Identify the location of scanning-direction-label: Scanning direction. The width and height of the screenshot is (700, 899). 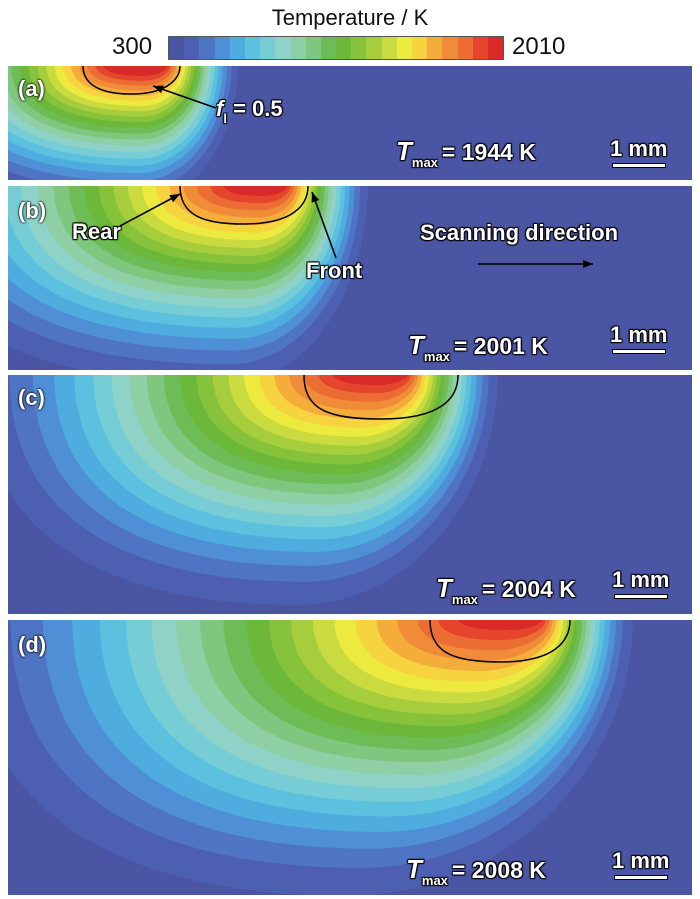
(519, 232).